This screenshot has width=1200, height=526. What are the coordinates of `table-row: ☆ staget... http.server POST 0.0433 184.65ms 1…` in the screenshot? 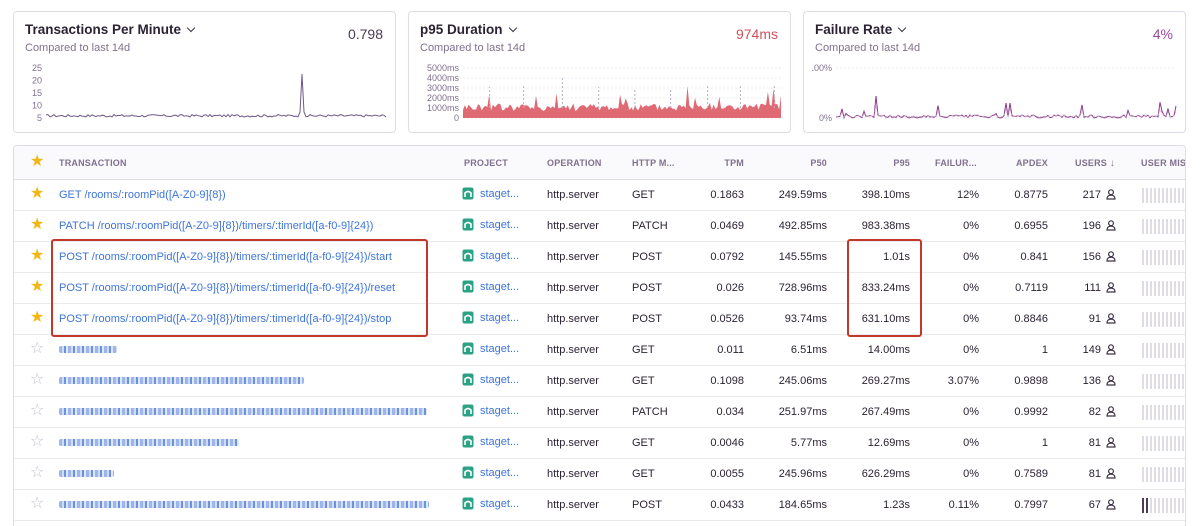 It's located at (599, 505).